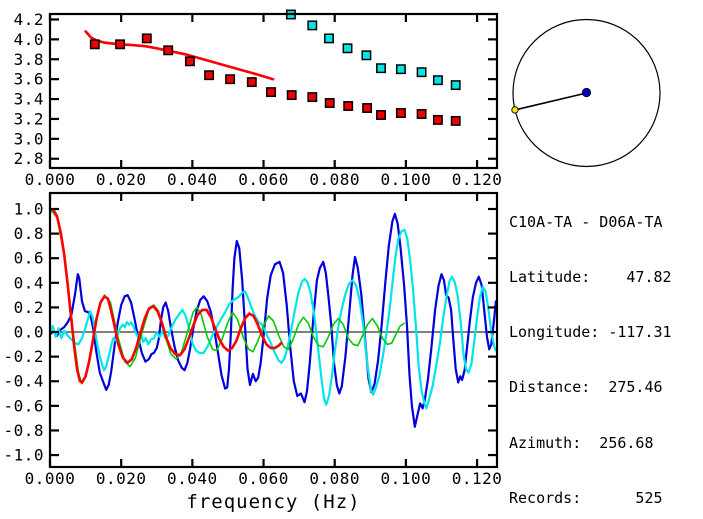 This screenshot has width=703, height=519. What do you see at coordinates (29, 208) in the screenshot?
I see `correlation-y-tick-label: 1.0` at bounding box center [29, 208].